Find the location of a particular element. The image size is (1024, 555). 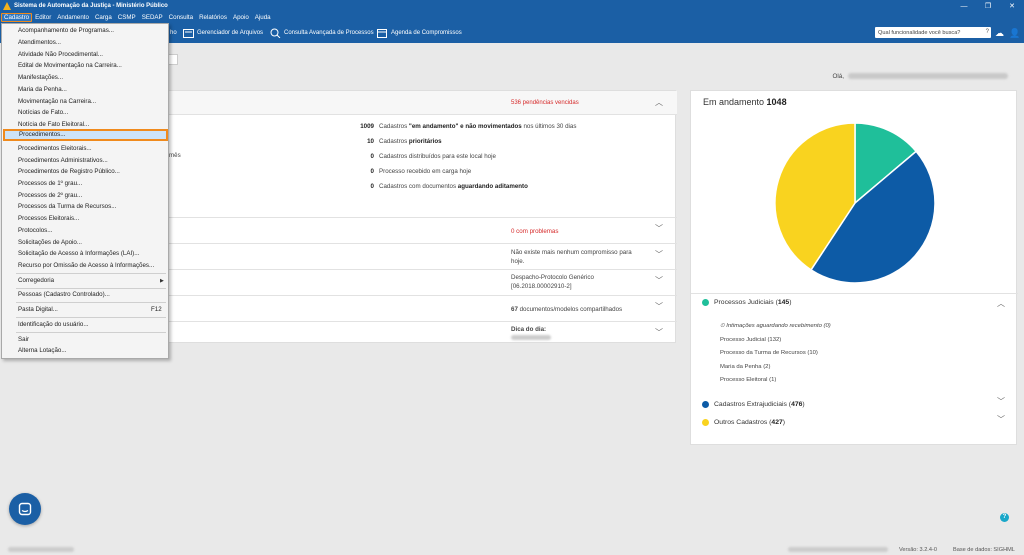

sub-item: ⏲ Intimações aguardando recebimento (0) is located at coordinates (775, 326).